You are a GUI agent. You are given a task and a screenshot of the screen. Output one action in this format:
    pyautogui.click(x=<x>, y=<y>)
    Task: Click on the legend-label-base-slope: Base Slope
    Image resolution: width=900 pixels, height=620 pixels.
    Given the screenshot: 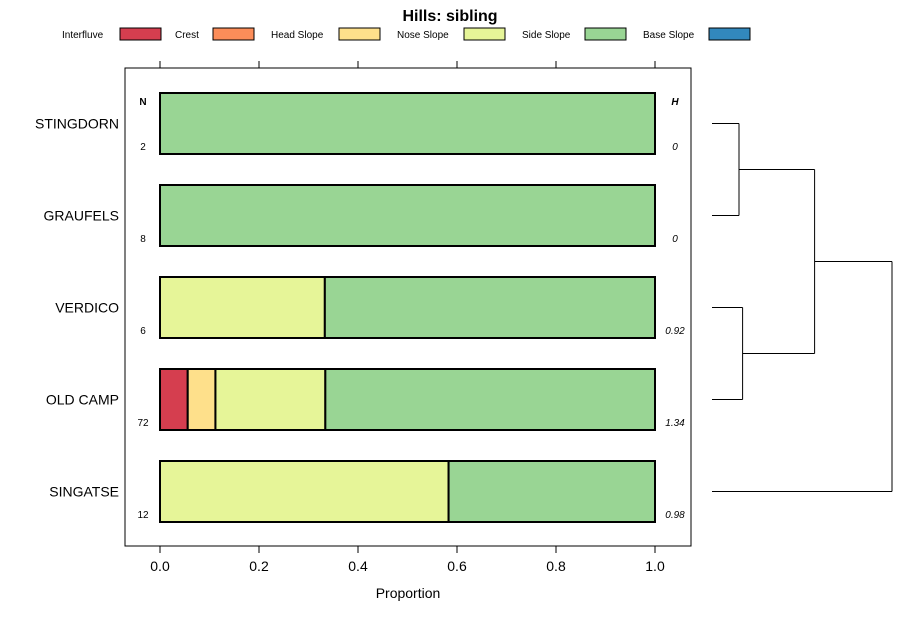 What is the action you would take?
    pyautogui.click(x=669, y=35)
    